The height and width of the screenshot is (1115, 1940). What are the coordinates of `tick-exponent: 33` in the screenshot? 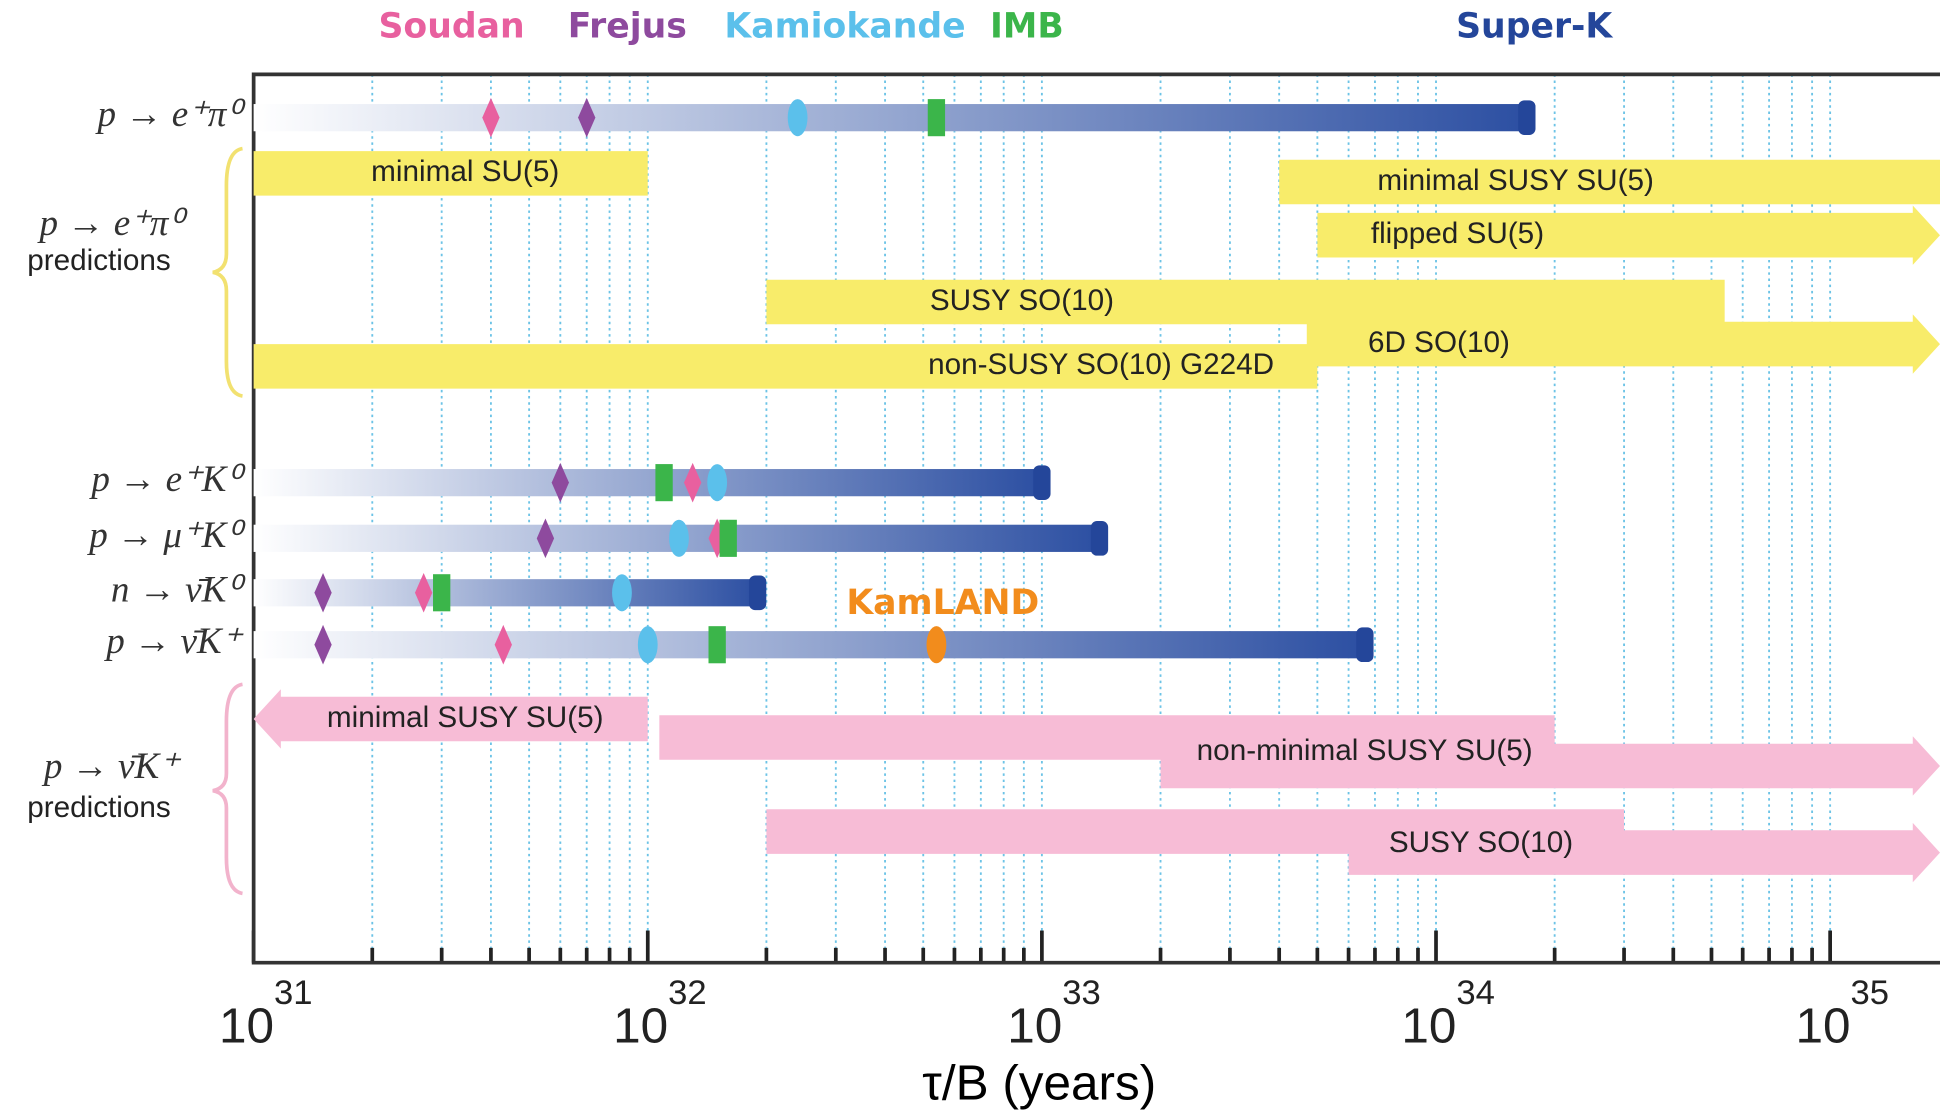 It's located at (1081, 993).